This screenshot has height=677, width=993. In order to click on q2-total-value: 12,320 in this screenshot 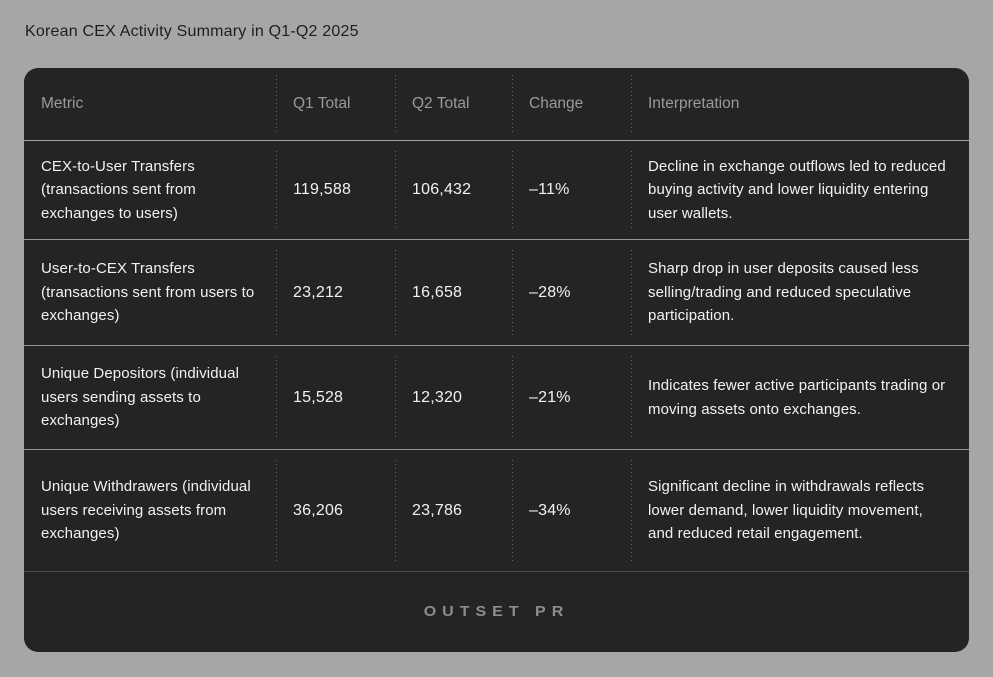, I will do `click(453, 397)`.